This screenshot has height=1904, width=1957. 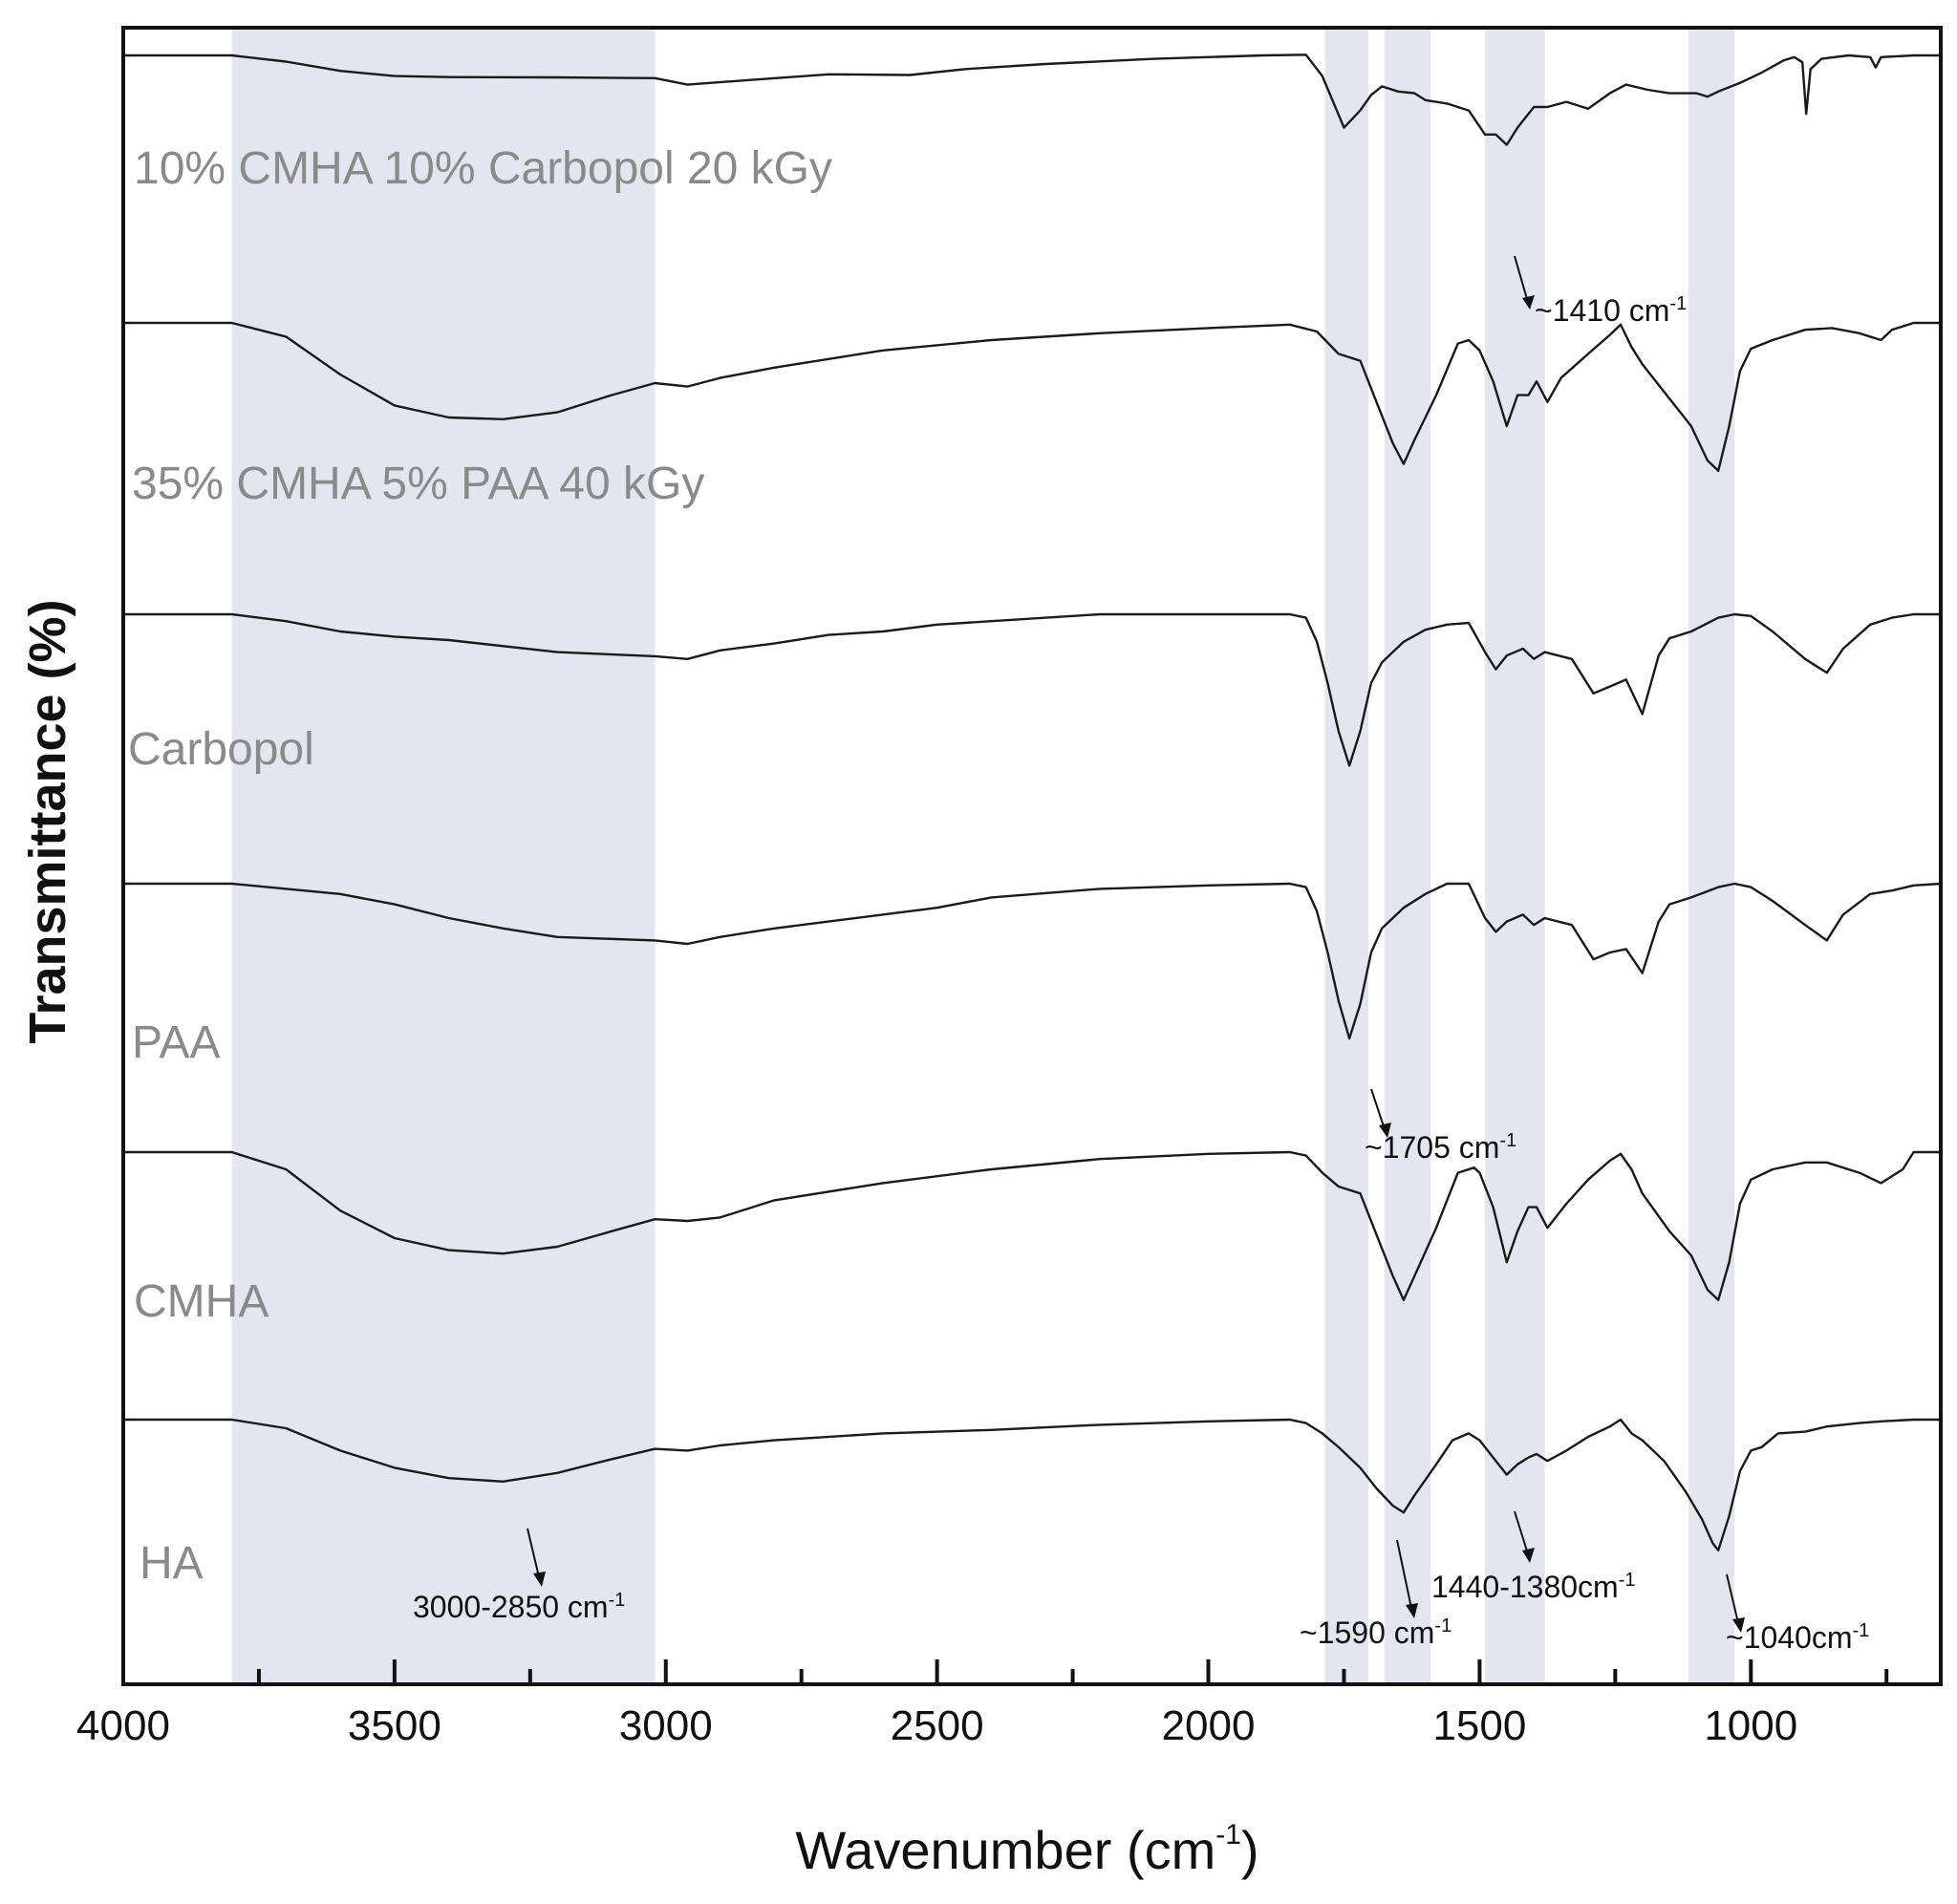 What do you see at coordinates (1798, 1637) in the screenshot?
I see `annotation-1040: ~1040cm-1` at bounding box center [1798, 1637].